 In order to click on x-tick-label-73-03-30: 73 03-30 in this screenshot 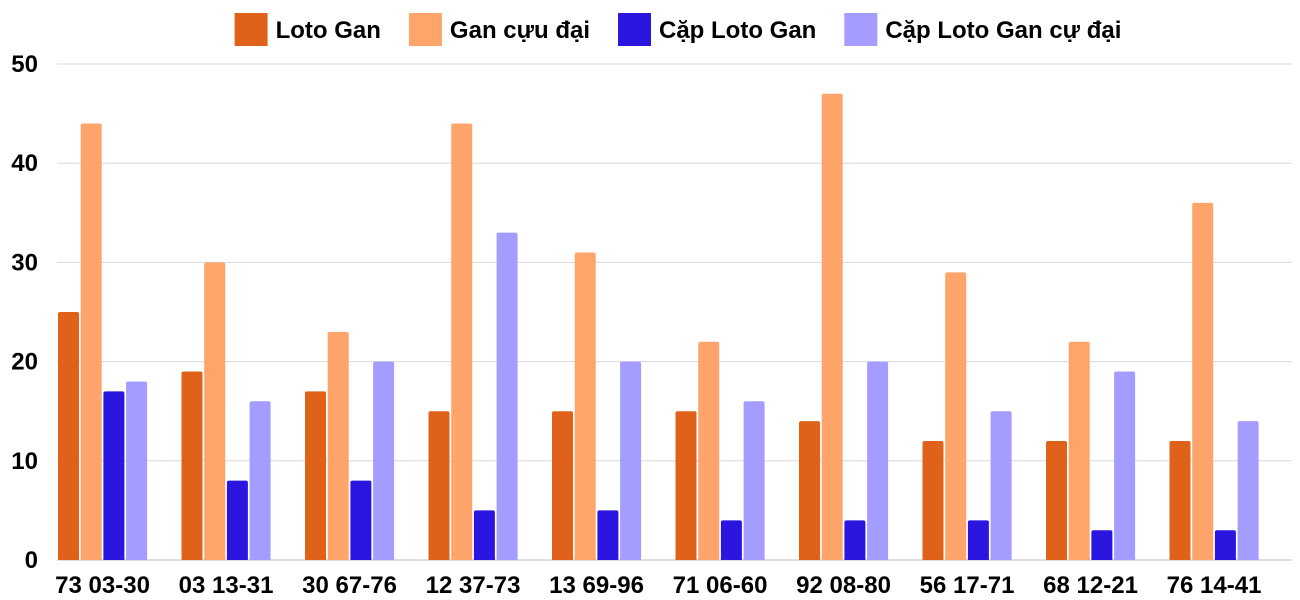, I will do `click(102, 585)`.